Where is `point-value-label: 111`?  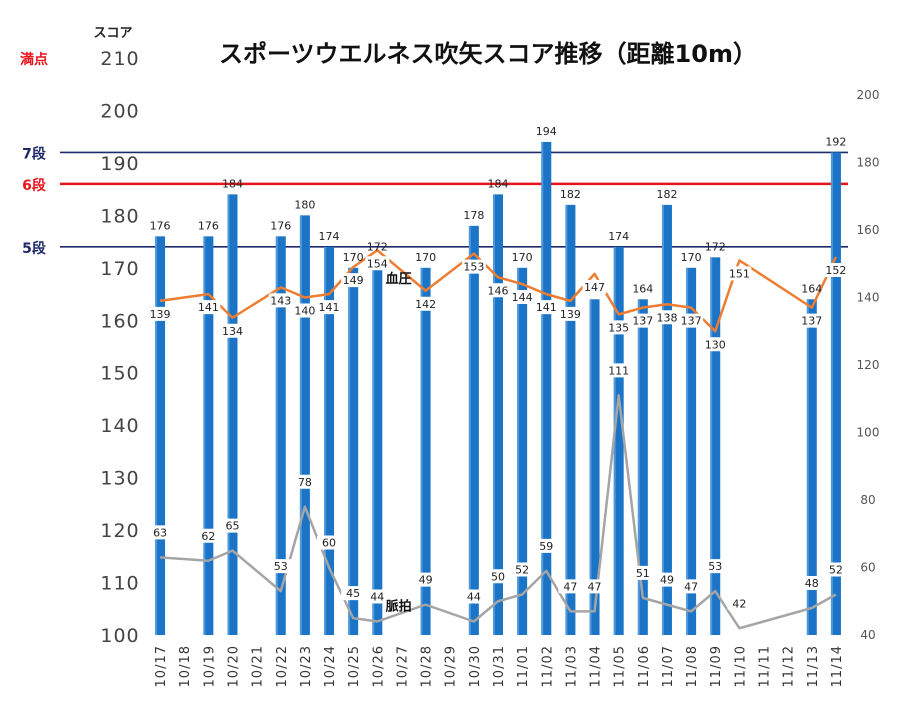 point-value-label: 111 is located at coordinates (618, 370).